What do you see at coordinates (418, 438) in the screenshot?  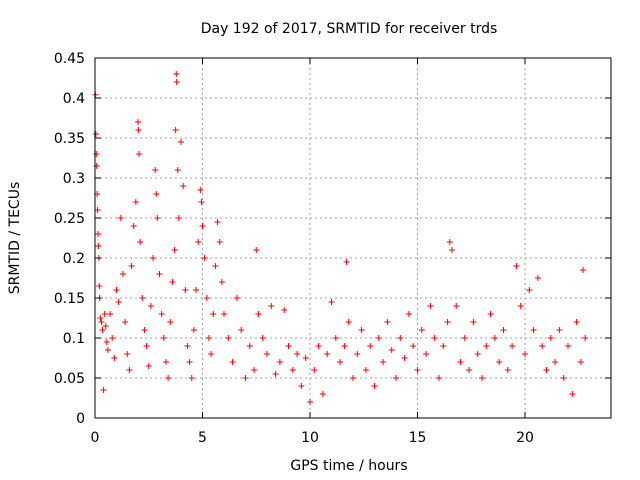 I see `x-tick-label: 15` at bounding box center [418, 438].